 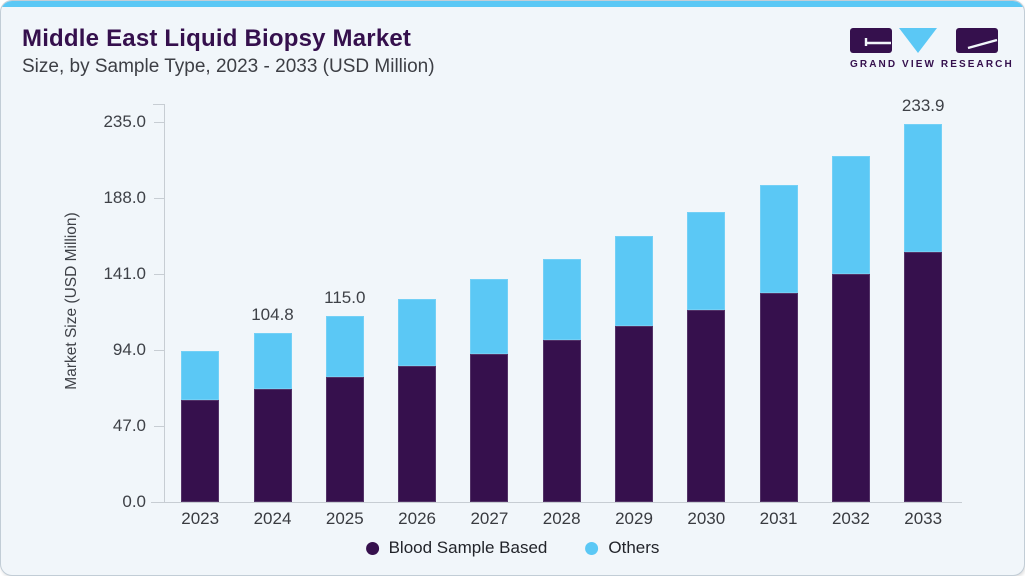 I want to click on bar-segment-blood-sample-based-2027, so click(x=489, y=427).